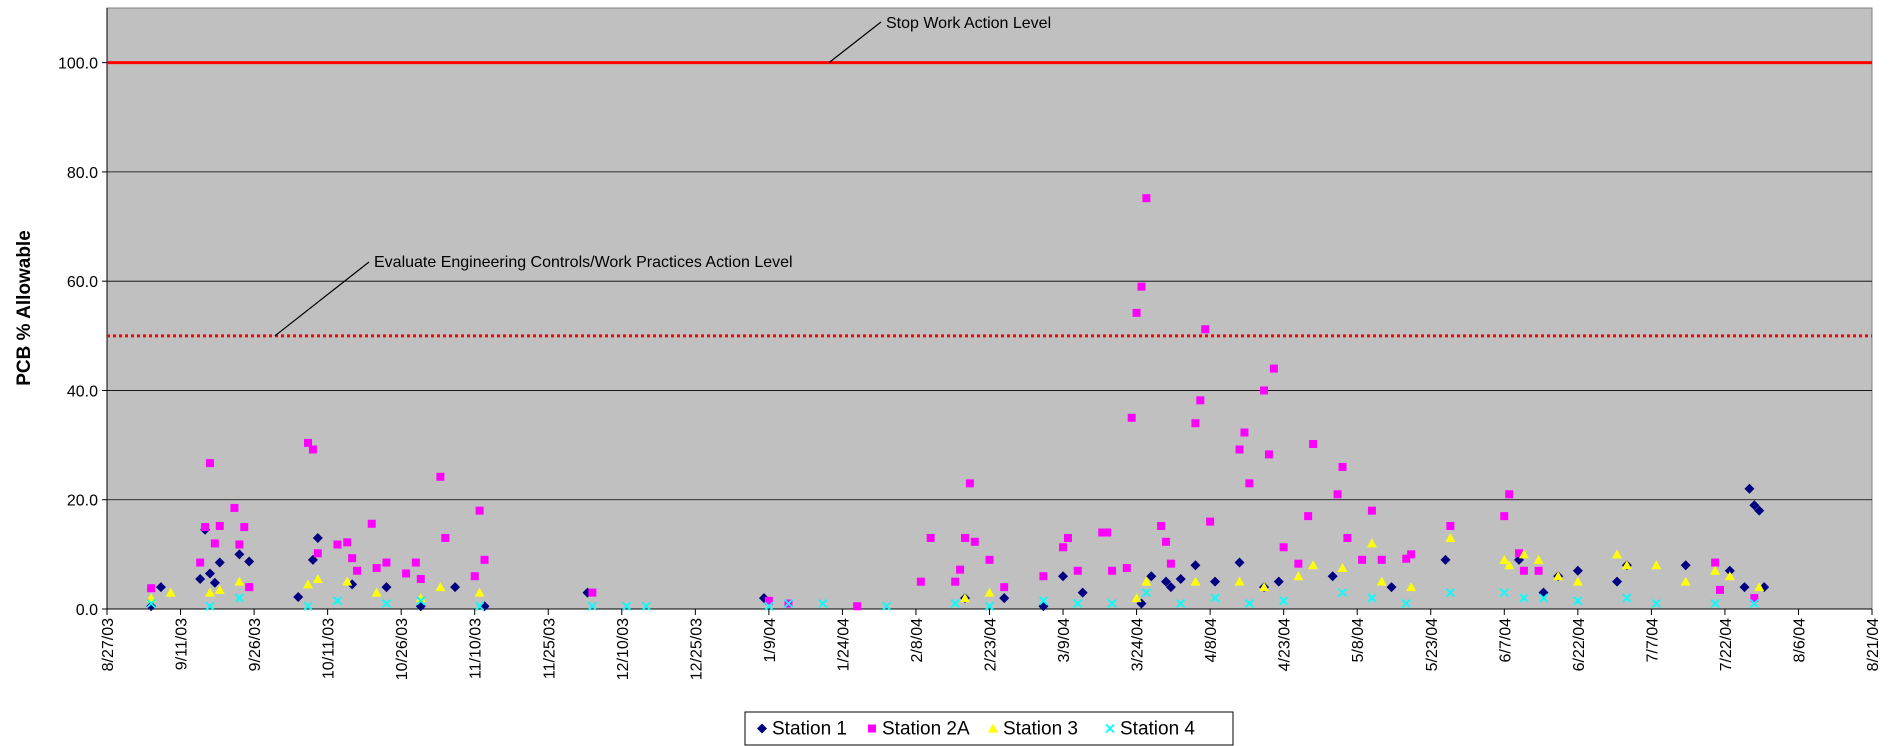  I want to click on x-tick-label: 3/9/04, so click(1064, 640).